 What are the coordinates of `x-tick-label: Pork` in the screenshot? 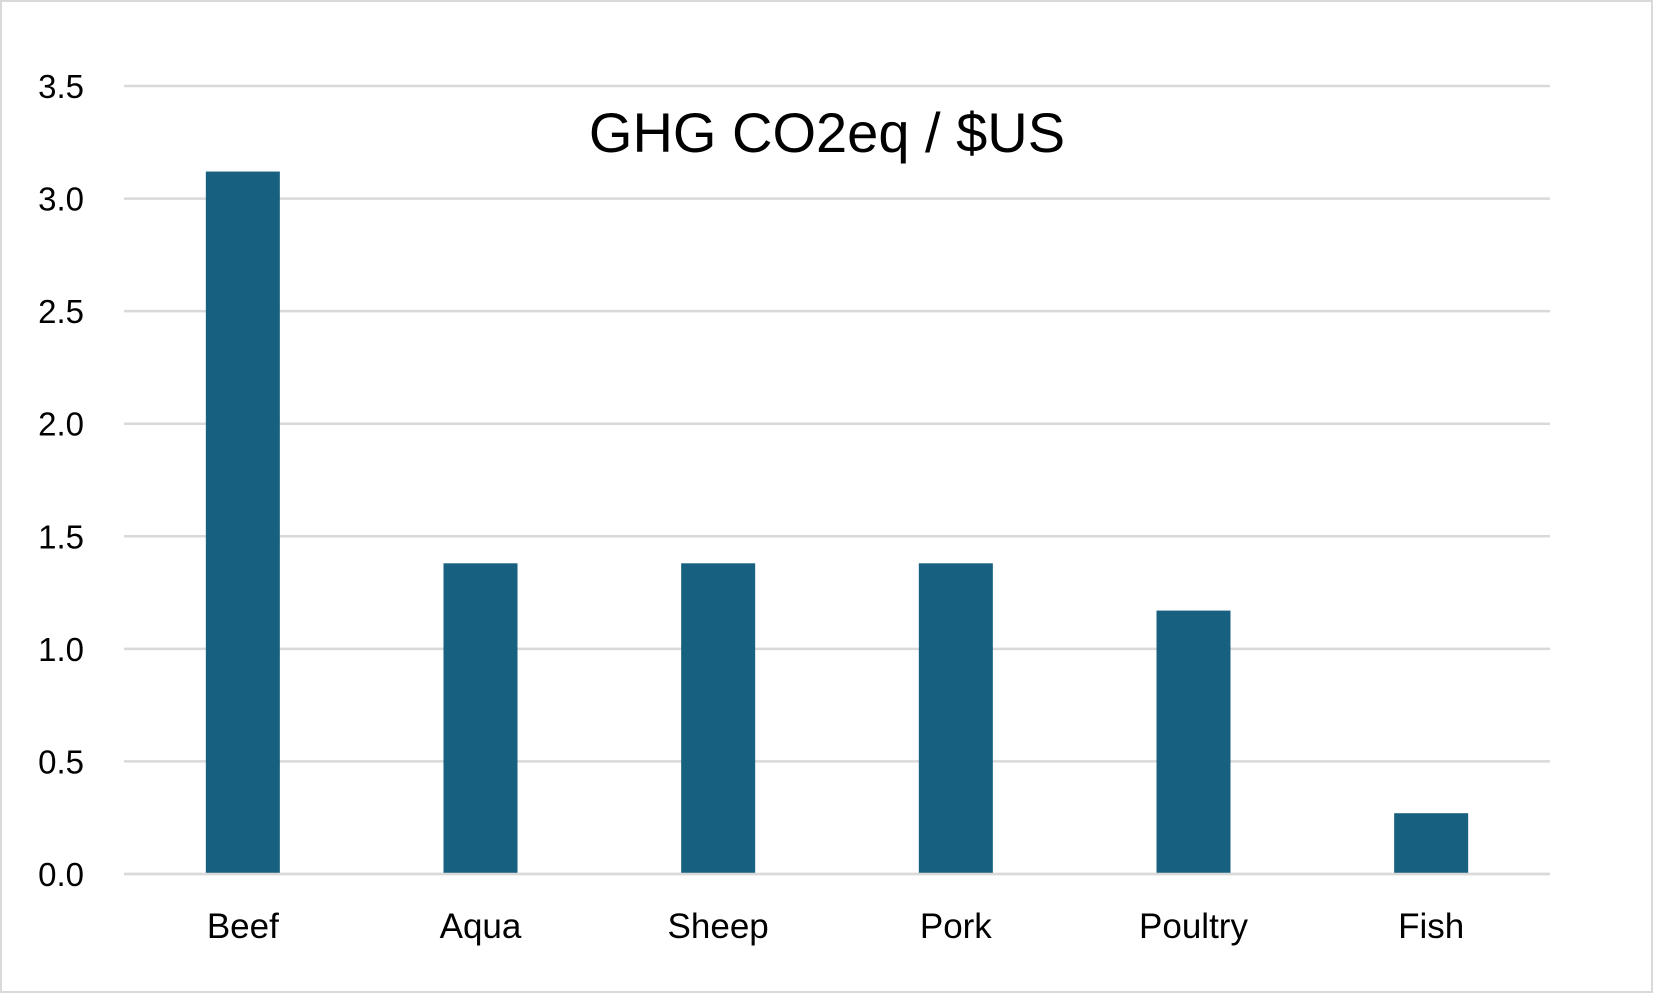 It's located at (956, 926).